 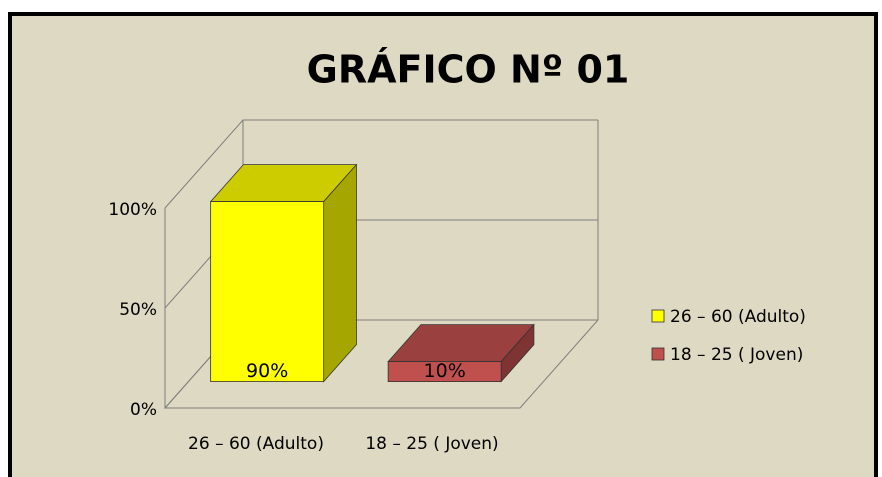 I want to click on legend-label: 18 – 25 ( Joven), so click(x=736, y=355).